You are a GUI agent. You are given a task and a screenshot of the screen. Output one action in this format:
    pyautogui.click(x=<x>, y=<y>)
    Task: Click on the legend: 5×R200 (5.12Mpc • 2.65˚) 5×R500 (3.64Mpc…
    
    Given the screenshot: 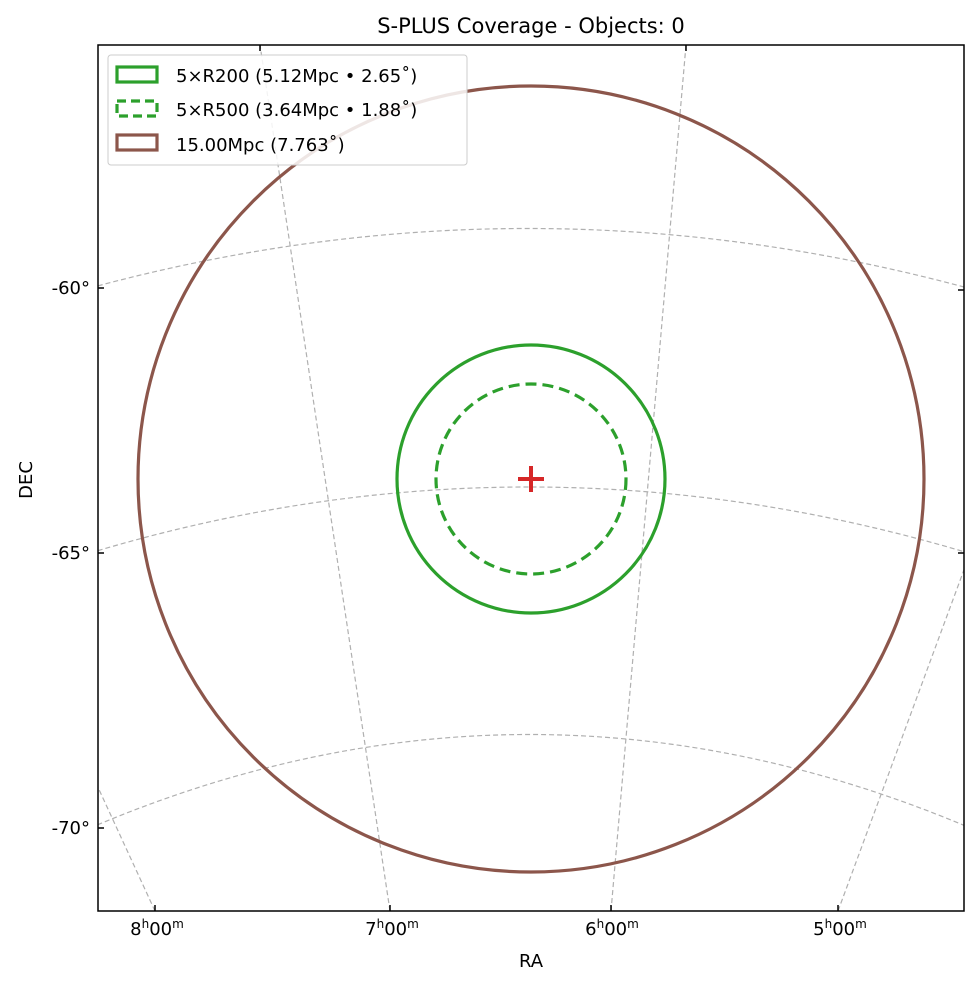 What is the action you would take?
    pyautogui.click(x=287, y=110)
    